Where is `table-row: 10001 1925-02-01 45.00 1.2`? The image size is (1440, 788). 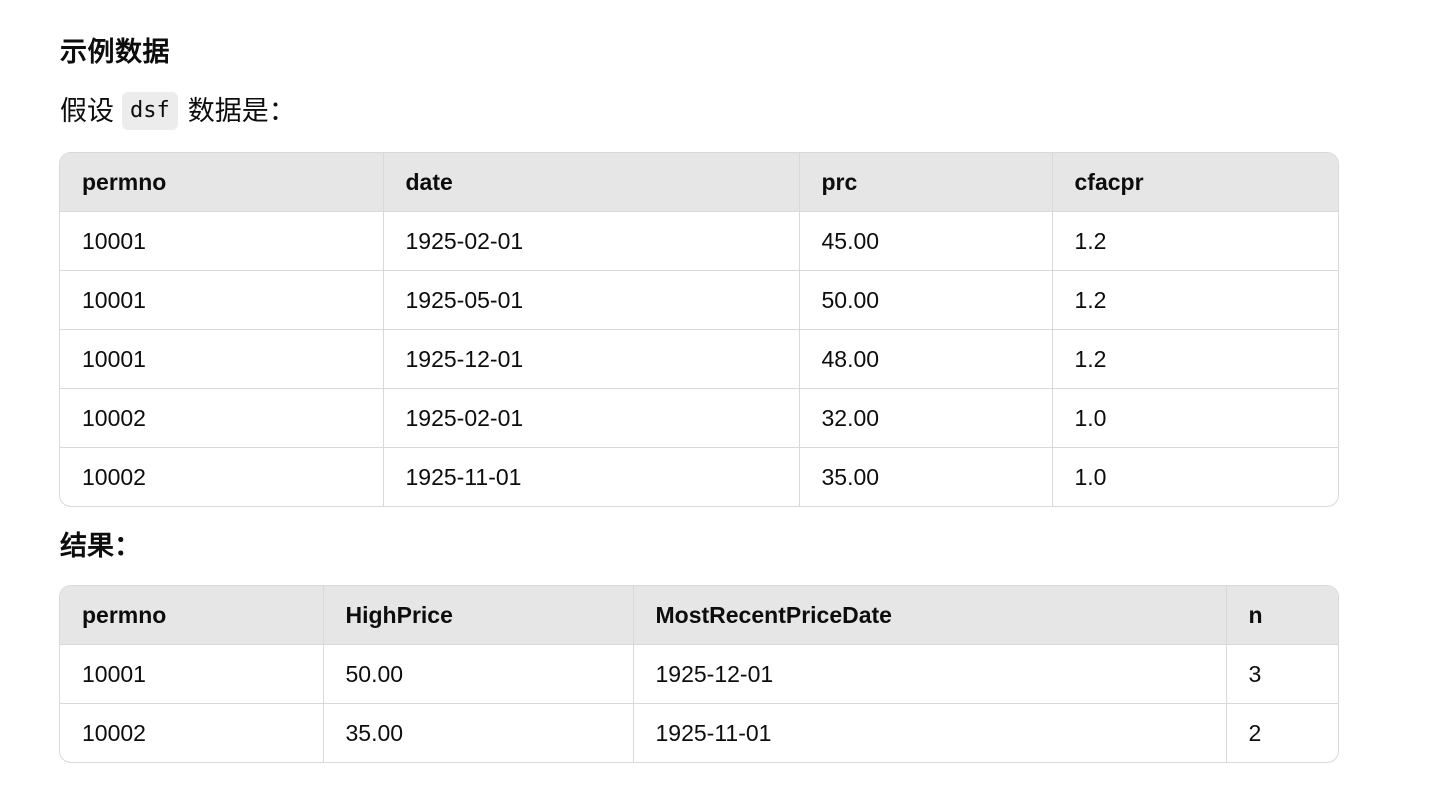 table-row: 10001 1925-02-01 45.00 1.2 is located at coordinates (699, 241).